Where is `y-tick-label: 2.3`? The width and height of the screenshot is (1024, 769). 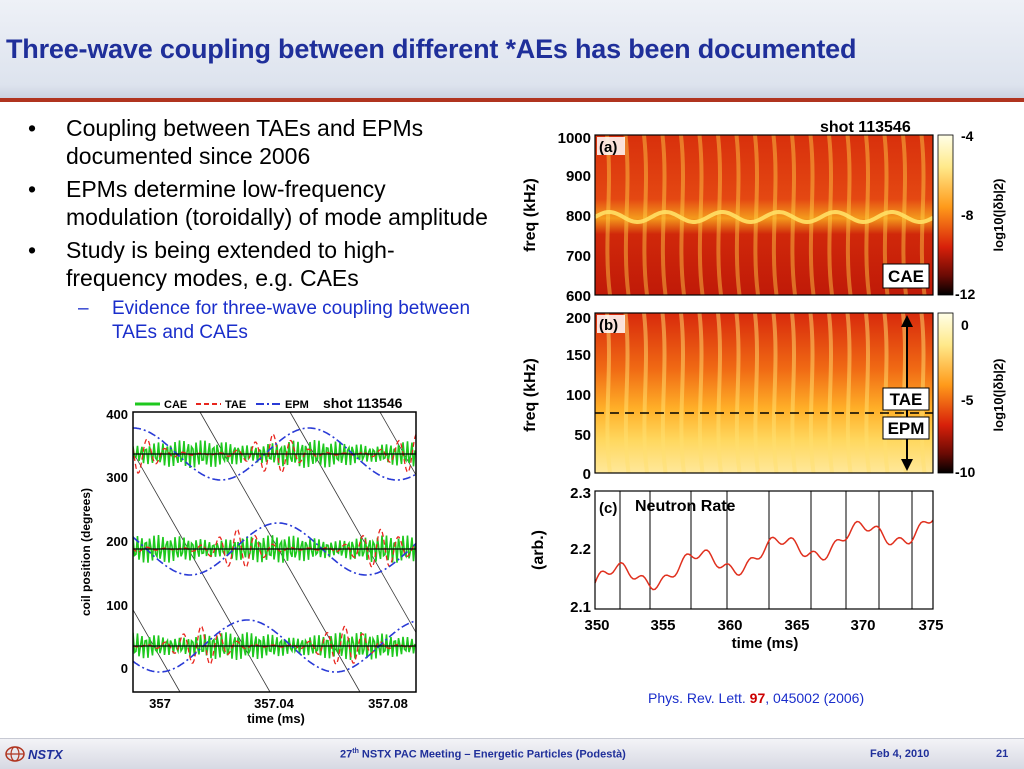
y-tick-label: 2.3 is located at coordinates (580, 493).